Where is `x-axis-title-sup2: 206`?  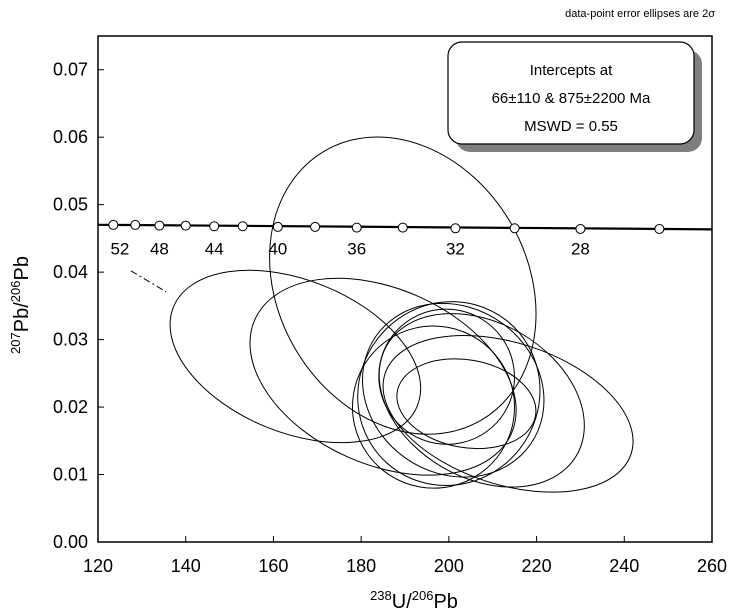
x-axis-title-sup2: 206 is located at coordinates (423, 595).